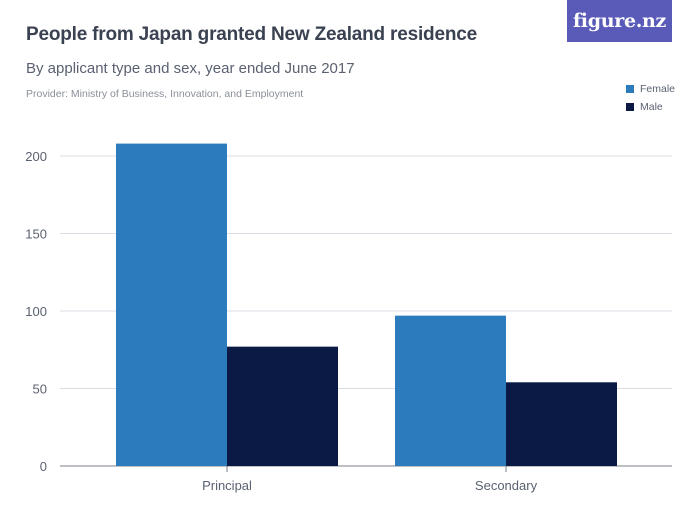 The height and width of the screenshot is (525, 700). I want to click on y-tick-label-0: 0, so click(43, 466).